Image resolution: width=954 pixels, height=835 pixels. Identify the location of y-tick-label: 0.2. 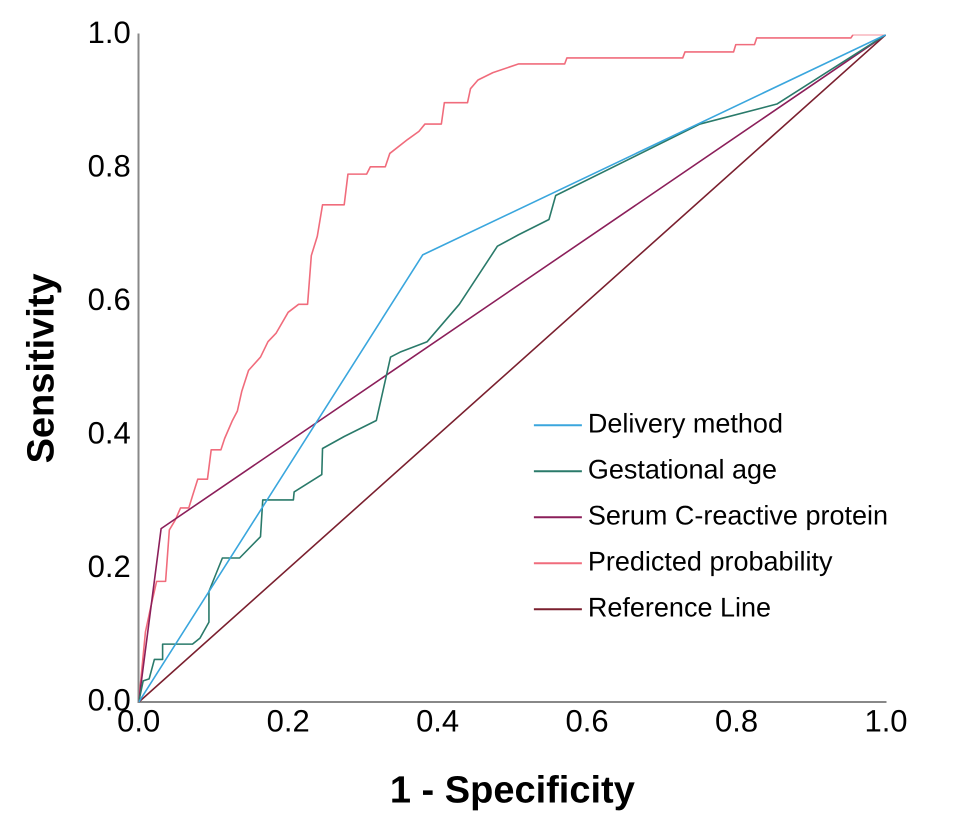
(109, 566).